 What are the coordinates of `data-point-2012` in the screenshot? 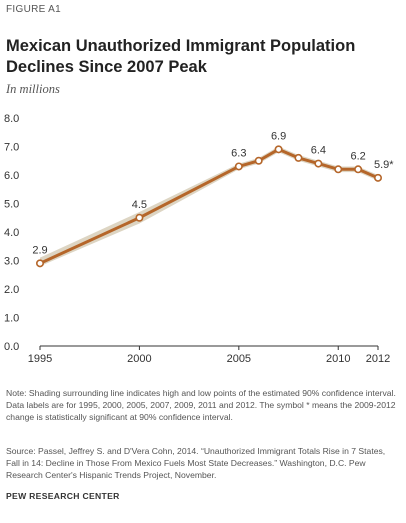 It's located at (377, 177).